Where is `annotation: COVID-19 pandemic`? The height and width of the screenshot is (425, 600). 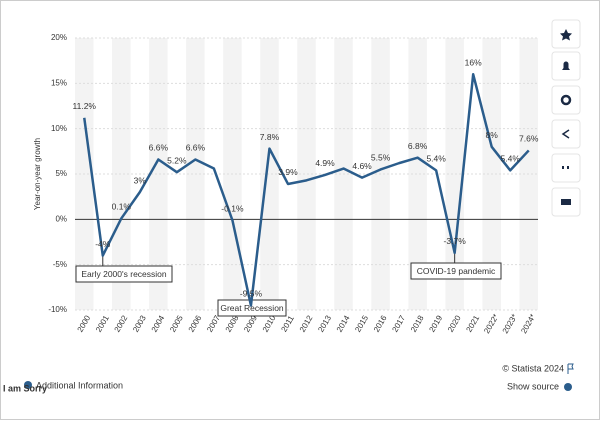
annotation: COVID-19 pandemic is located at coordinates (456, 271).